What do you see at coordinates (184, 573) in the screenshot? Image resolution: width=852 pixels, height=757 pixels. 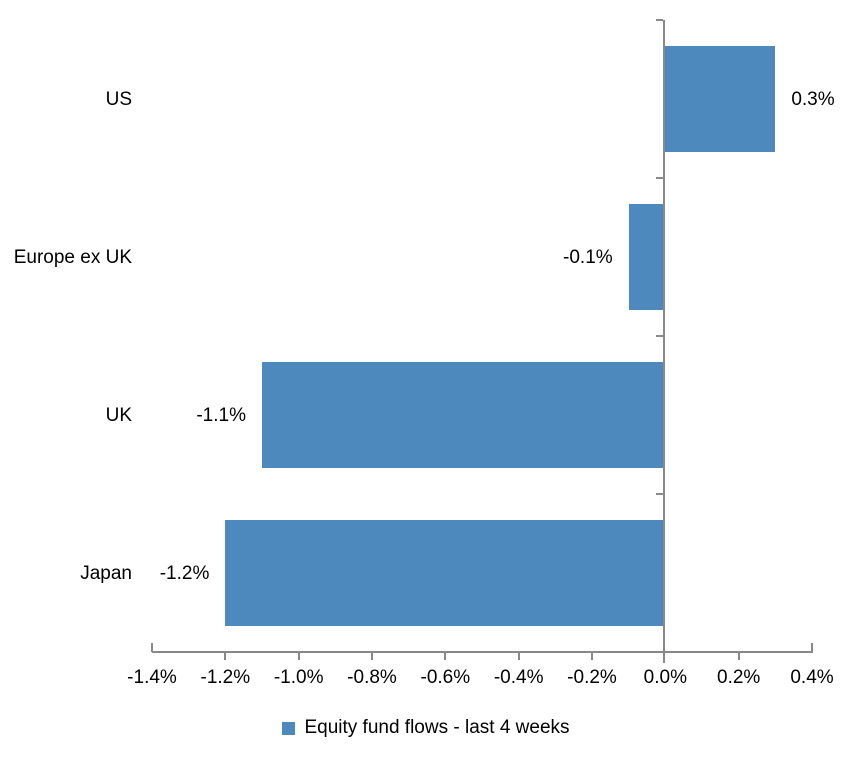 I see `data-label-japan: -1.2%` at bounding box center [184, 573].